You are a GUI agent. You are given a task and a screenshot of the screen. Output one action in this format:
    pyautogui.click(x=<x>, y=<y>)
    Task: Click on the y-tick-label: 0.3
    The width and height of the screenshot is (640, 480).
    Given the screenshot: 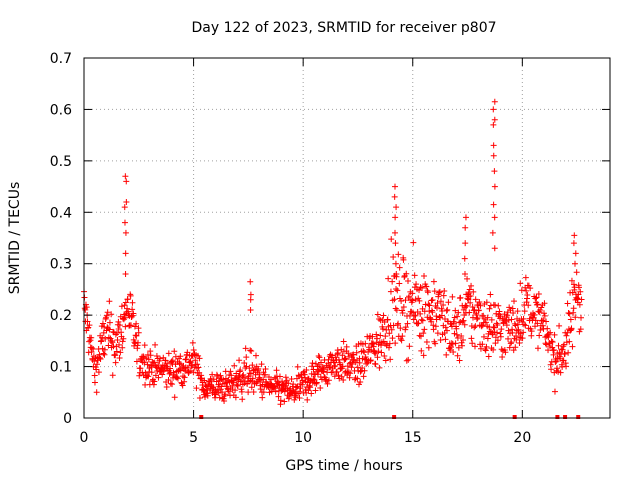 What is the action you would take?
    pyautogui.click(x=61, y=265)
    